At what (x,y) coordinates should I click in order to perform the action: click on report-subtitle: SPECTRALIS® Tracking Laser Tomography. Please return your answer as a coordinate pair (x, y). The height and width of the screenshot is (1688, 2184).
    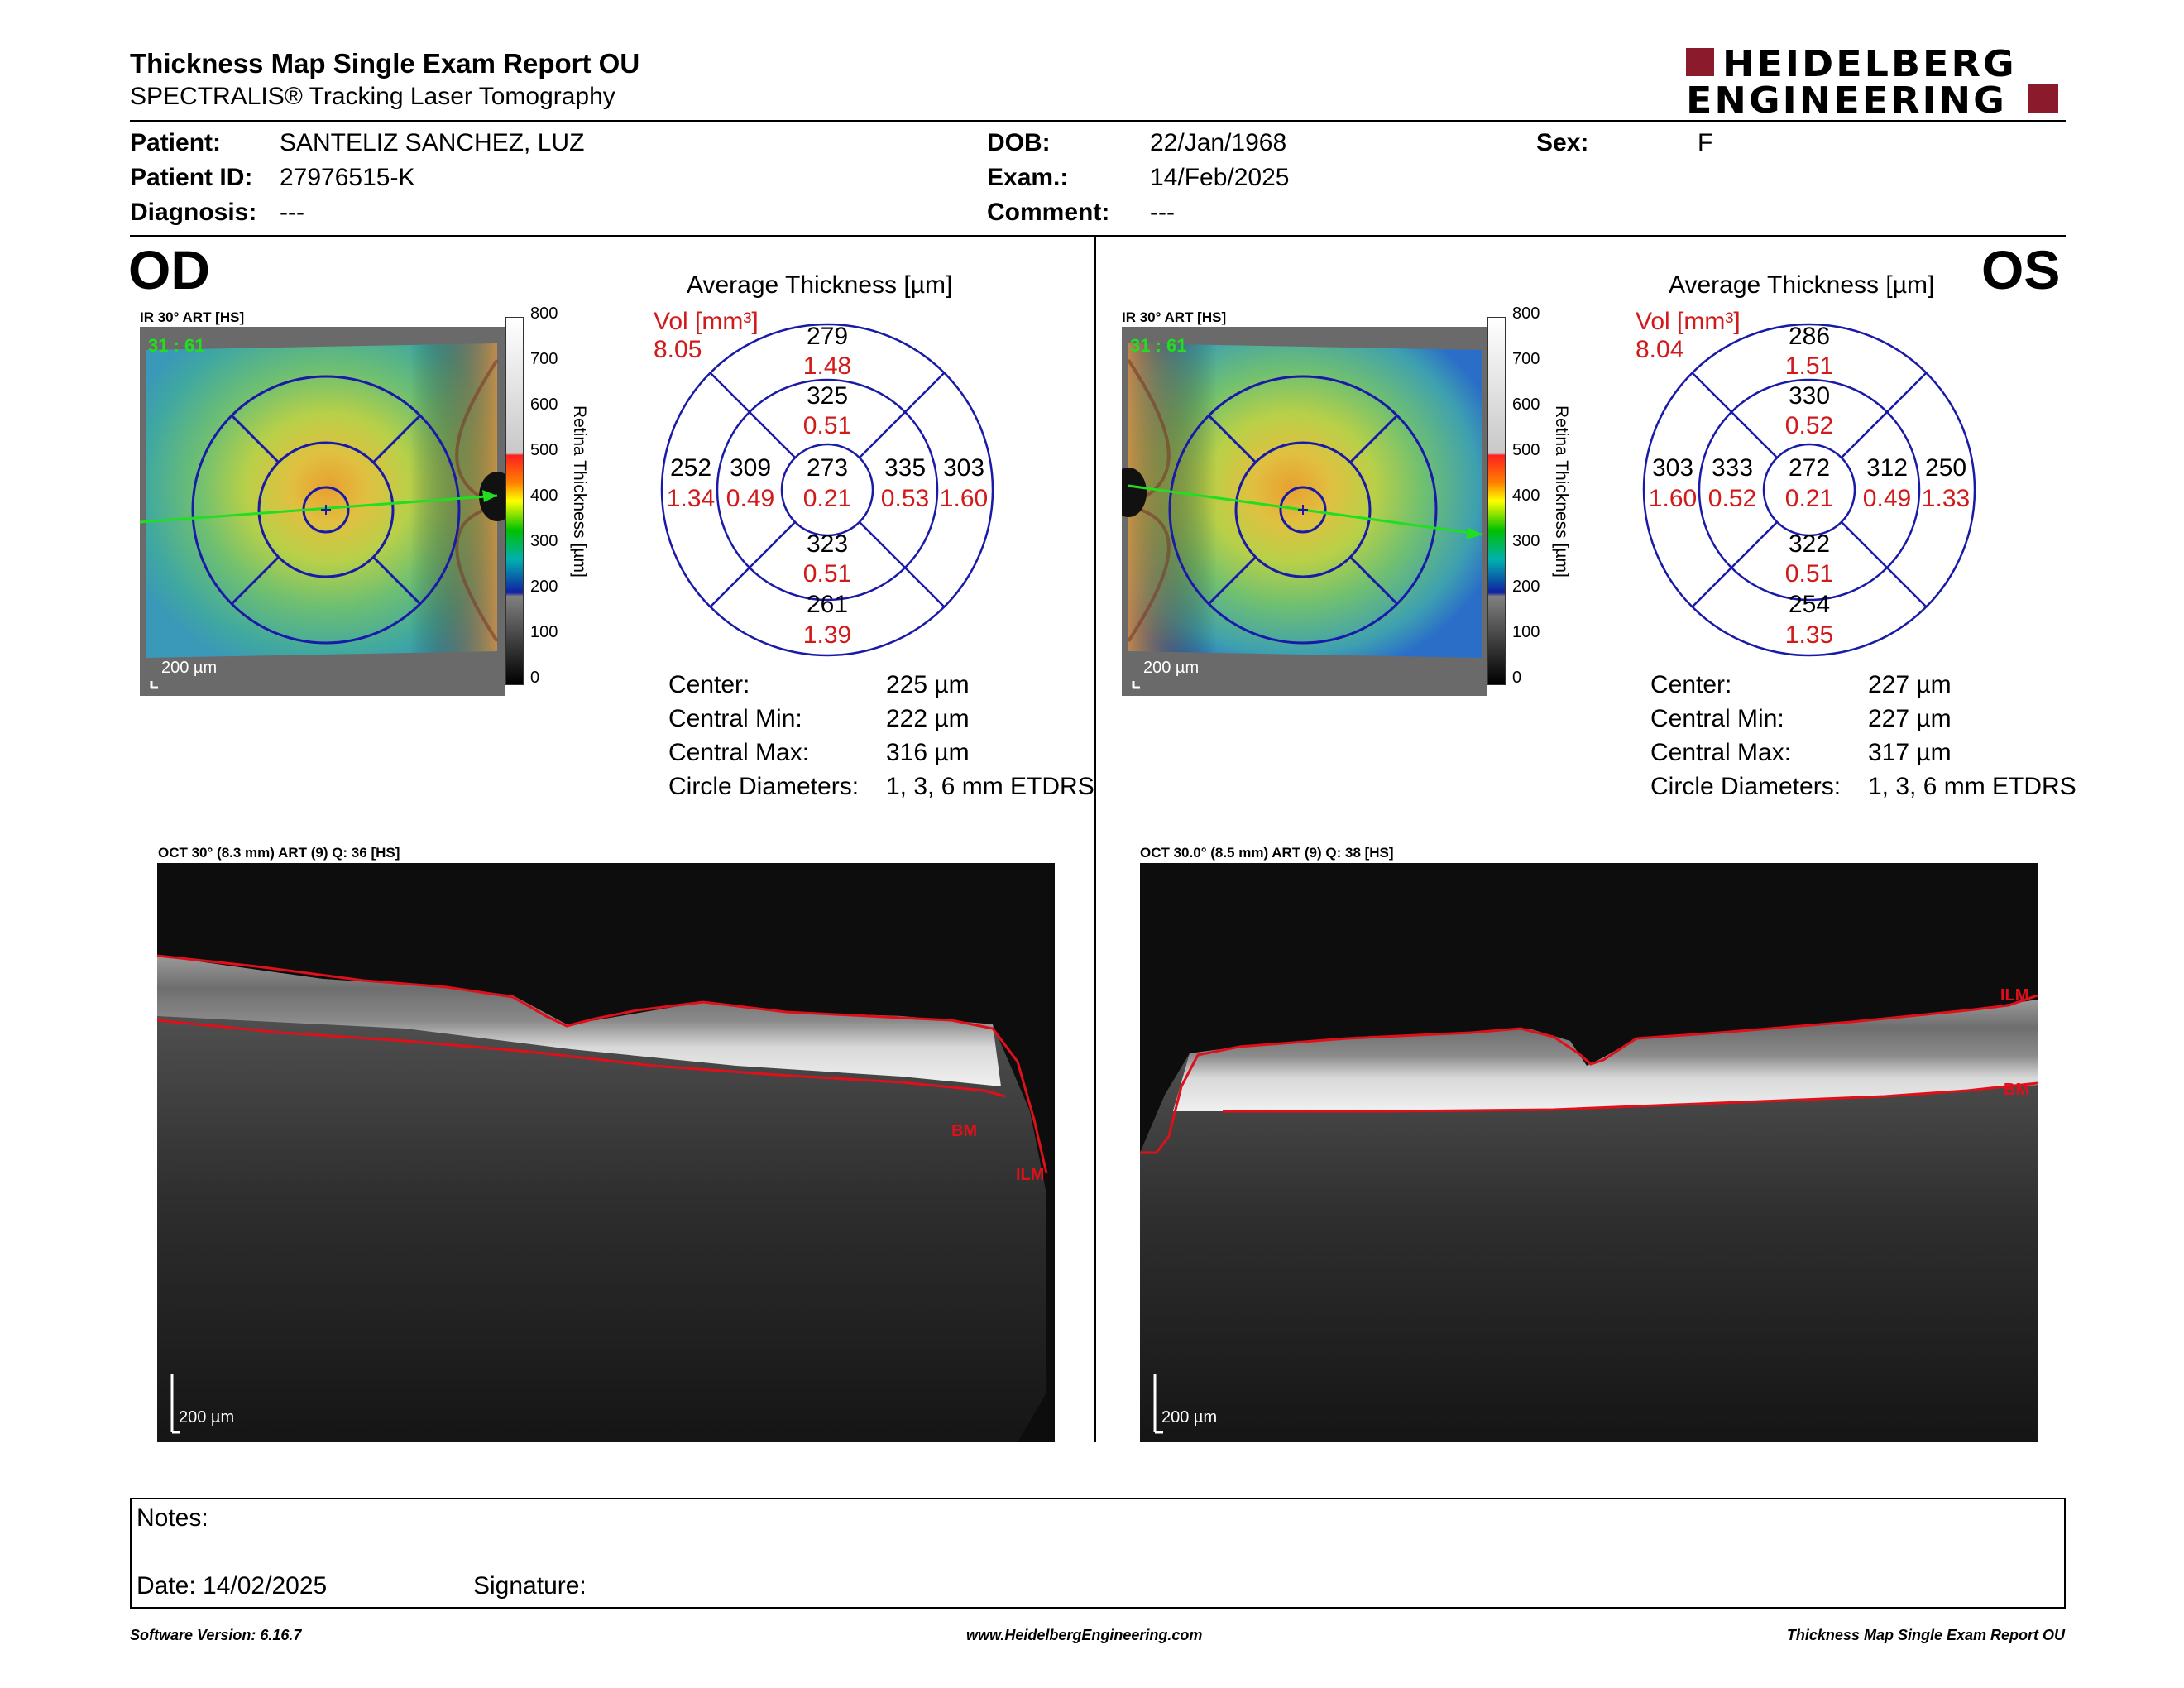
    Looking at the image, I should click on (372, 96).